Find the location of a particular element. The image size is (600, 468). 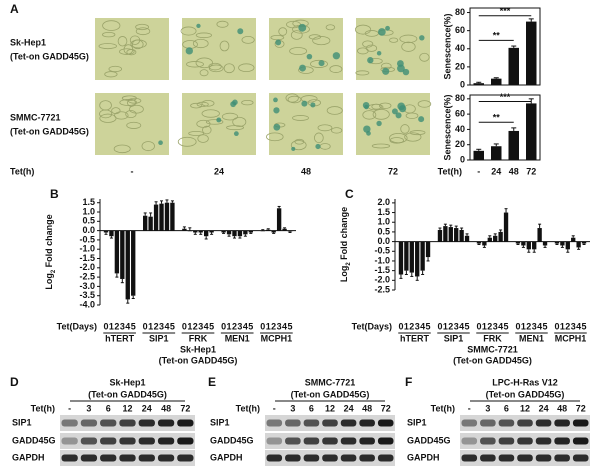

lane-label: 48 is located at coordinates (367, 408).